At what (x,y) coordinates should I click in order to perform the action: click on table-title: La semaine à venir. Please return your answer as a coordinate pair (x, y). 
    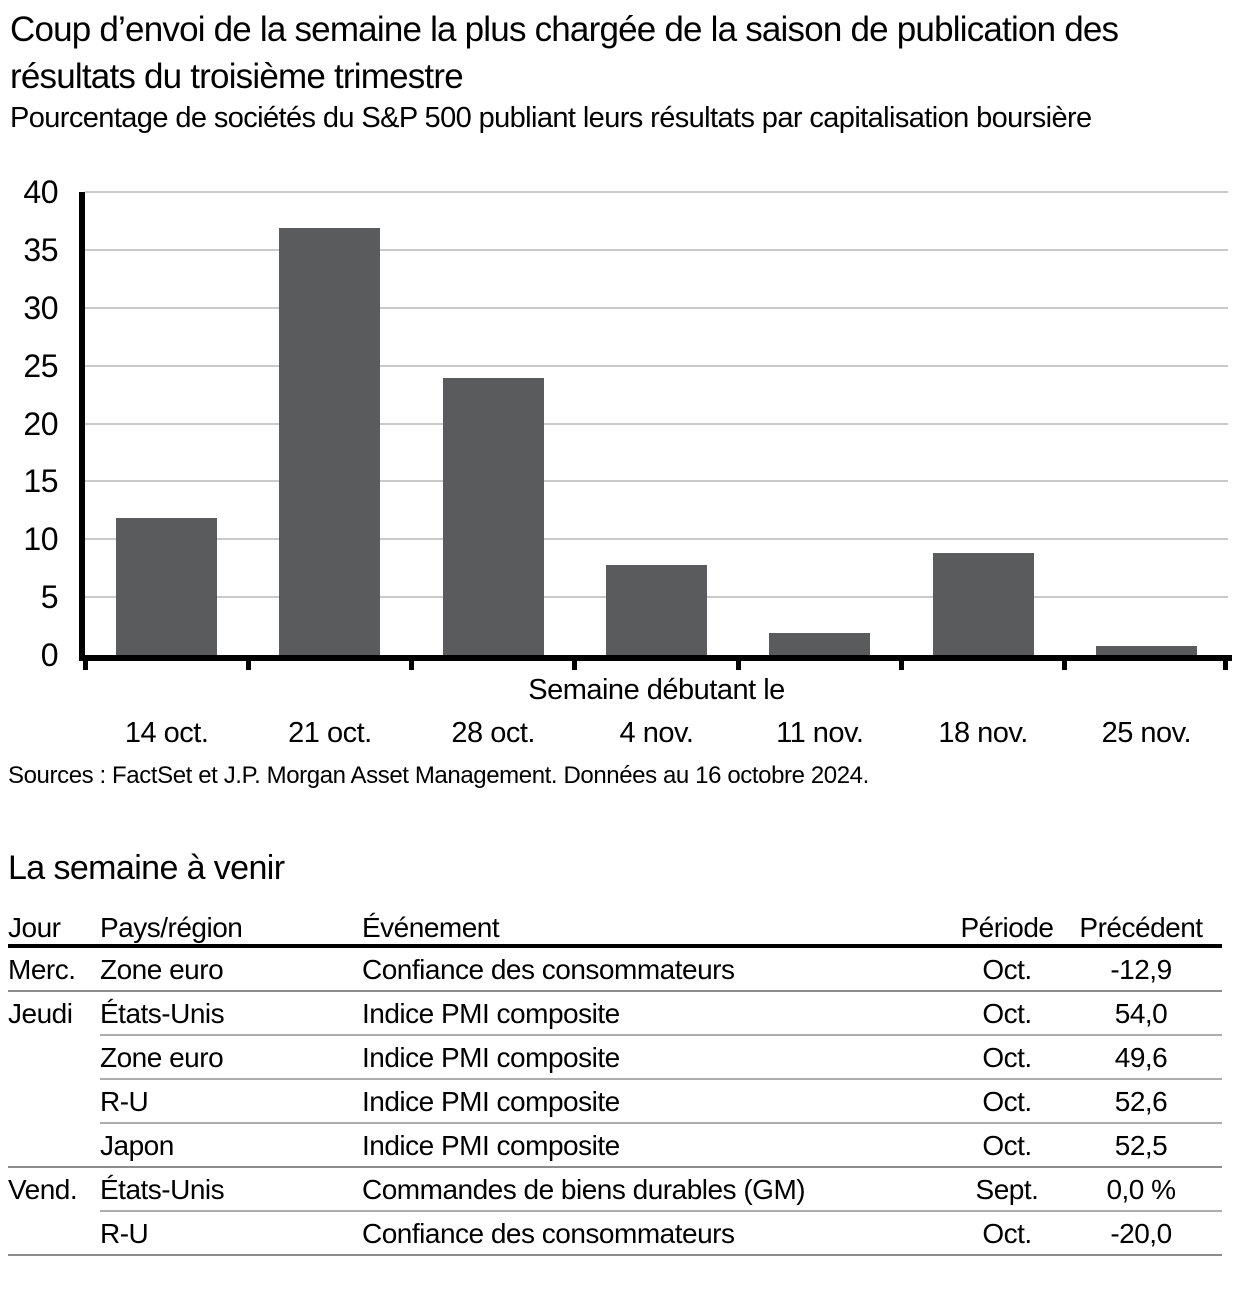
    Looking at the image, I should click on (146, 868).